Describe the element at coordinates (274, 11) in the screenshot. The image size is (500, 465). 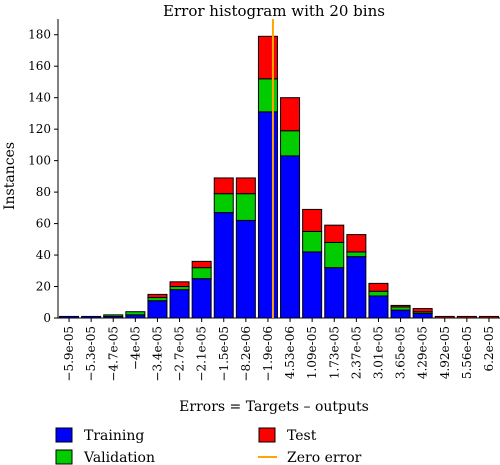
I see `chart-title: Error histogram with 20 bins` at that location.